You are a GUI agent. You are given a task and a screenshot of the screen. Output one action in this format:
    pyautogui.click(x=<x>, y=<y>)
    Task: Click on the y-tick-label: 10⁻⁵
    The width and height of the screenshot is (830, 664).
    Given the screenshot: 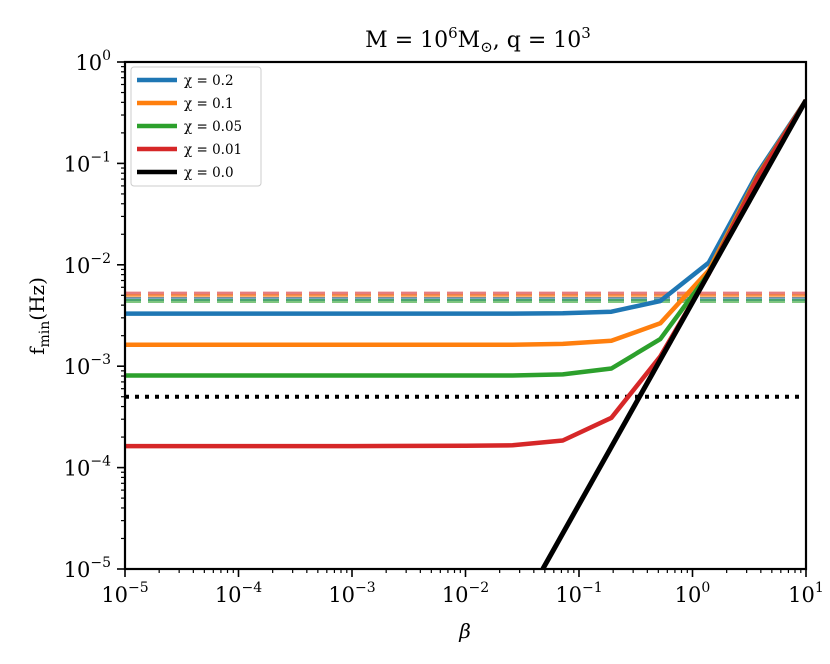 What is the action you would take?
    pyautogui.click(x=87, y=568)
    